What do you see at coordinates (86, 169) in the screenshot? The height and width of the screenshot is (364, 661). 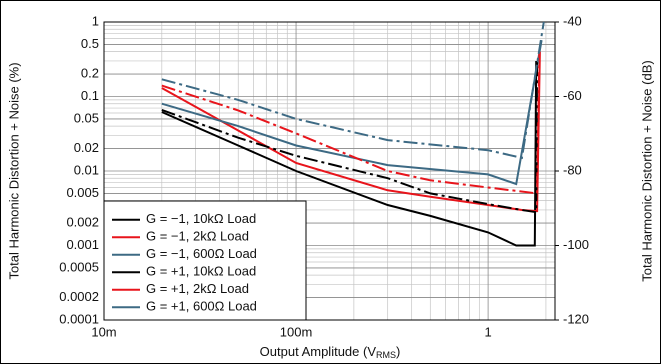 I see `y-tick-label: 0.01` at bounding box center [86, 169].